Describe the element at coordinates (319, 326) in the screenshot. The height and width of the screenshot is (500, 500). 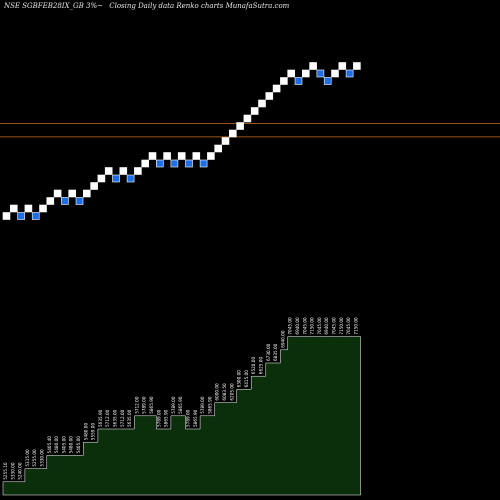
I see `brick-label-43: 7045.00` at that location.